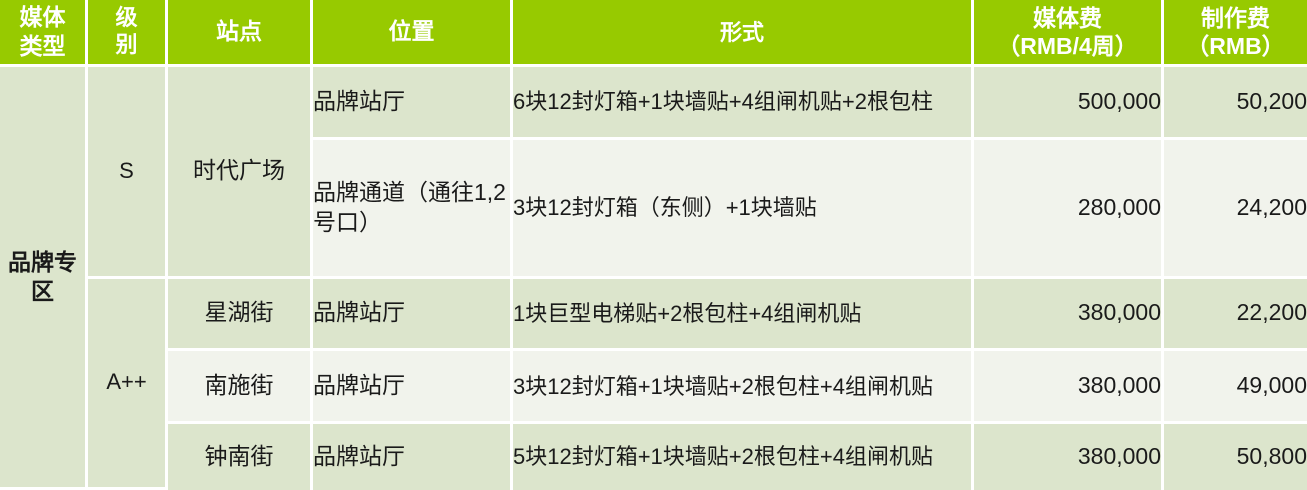 The image size is (1307, 490). Describe the element at coordinates (42, 17) in the screenshot. I see `column-header-media-type-line1: 媒体` at that location.